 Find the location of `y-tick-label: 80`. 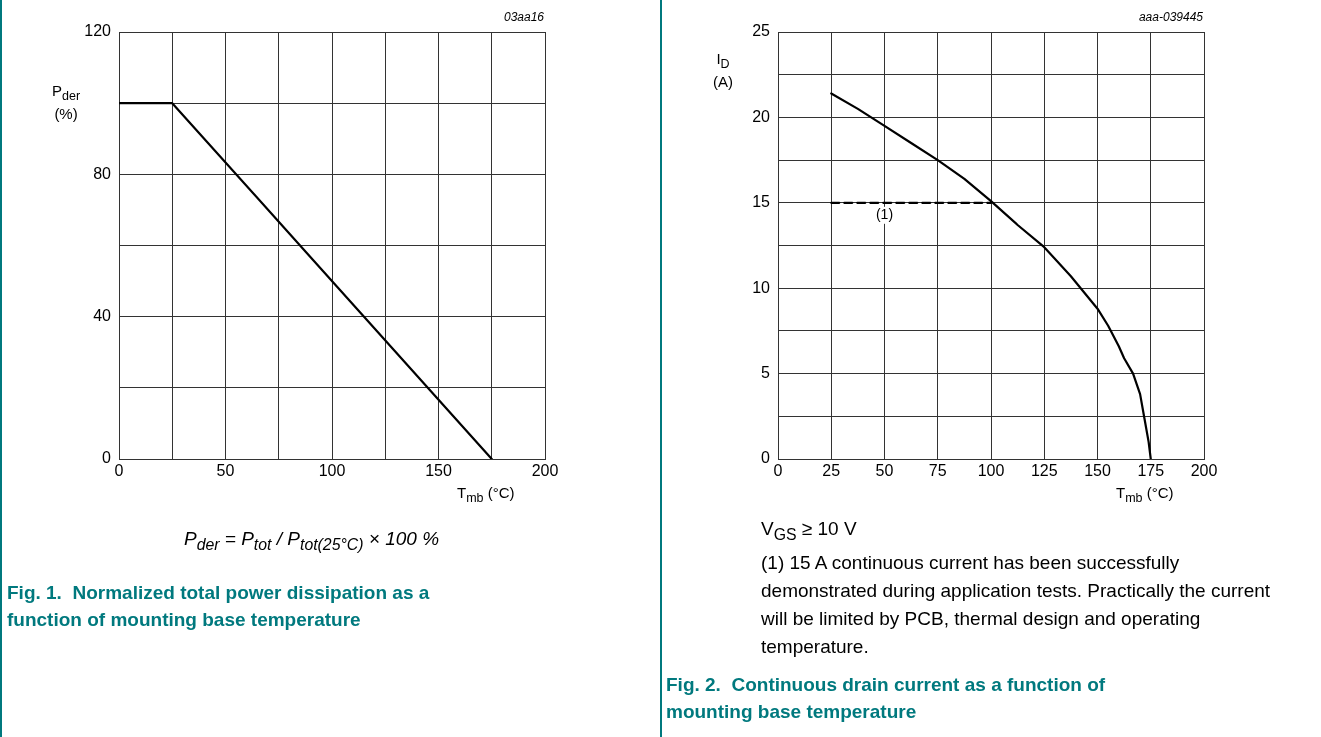

y-tick-label: 80 is located at coordinates (102, 173).